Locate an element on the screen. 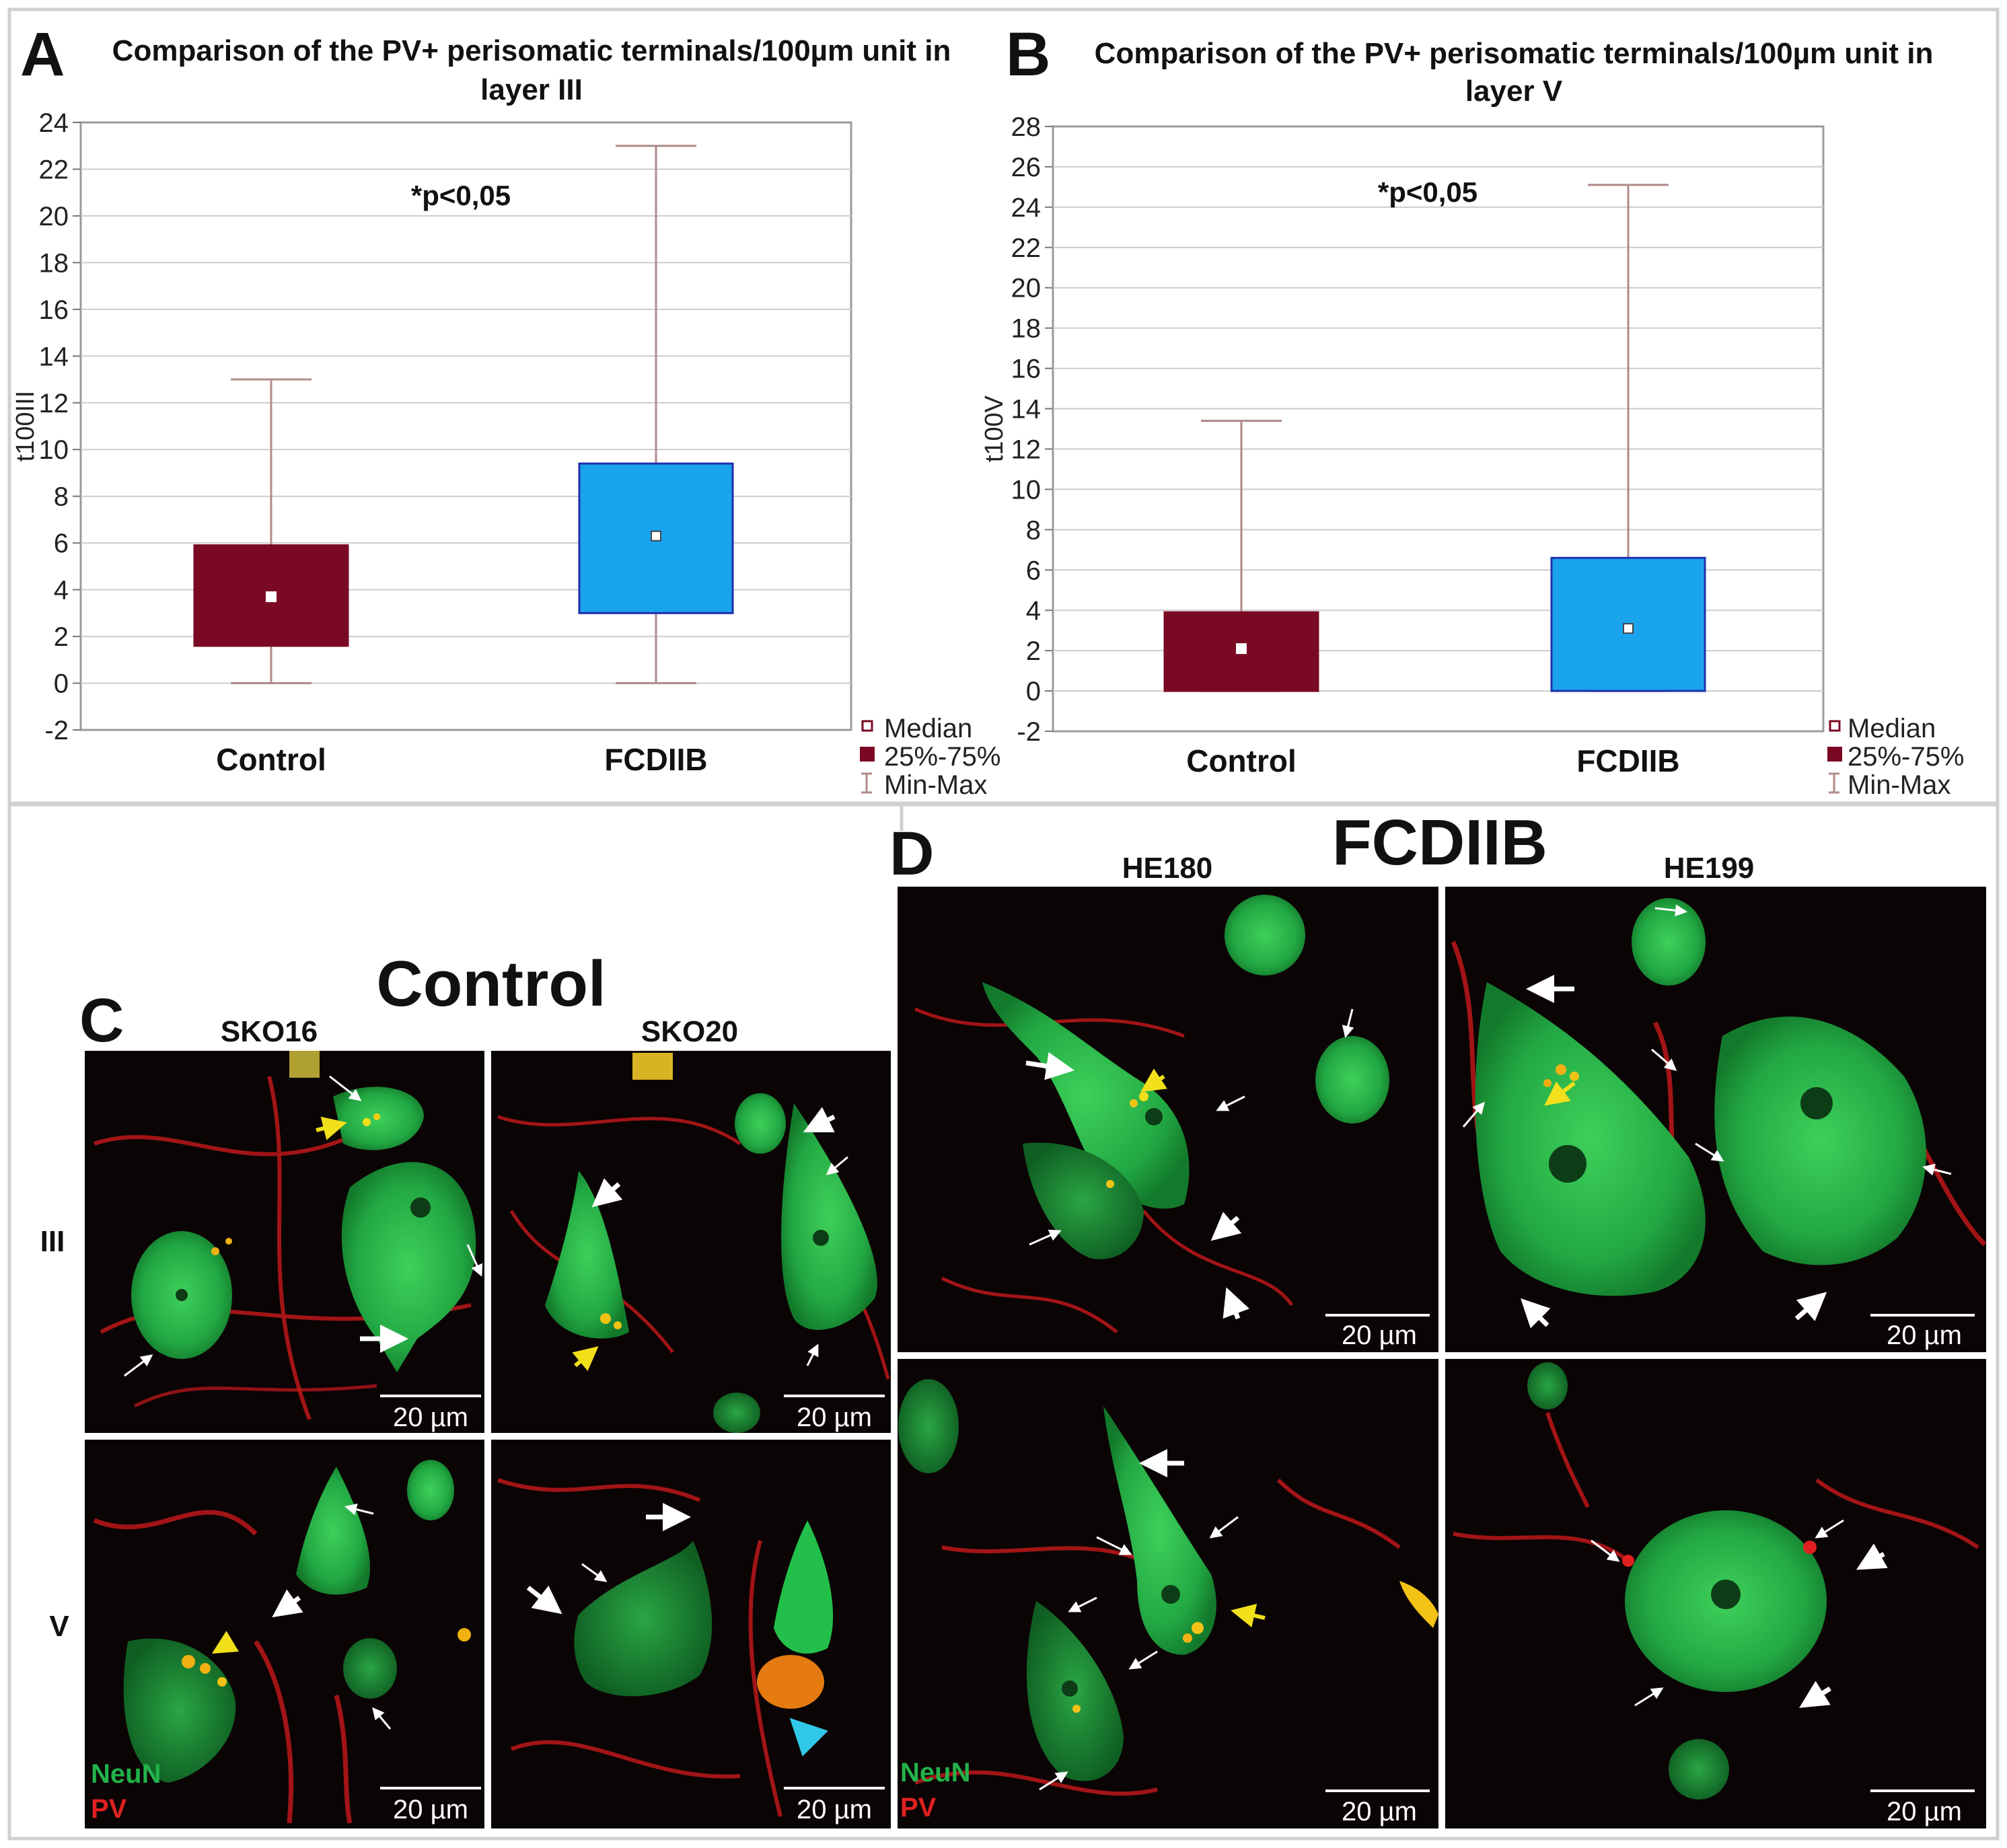 The height and width of the screenshot is (1848, 2007). column-label: HE180 is located at coordinates (1167, 868).